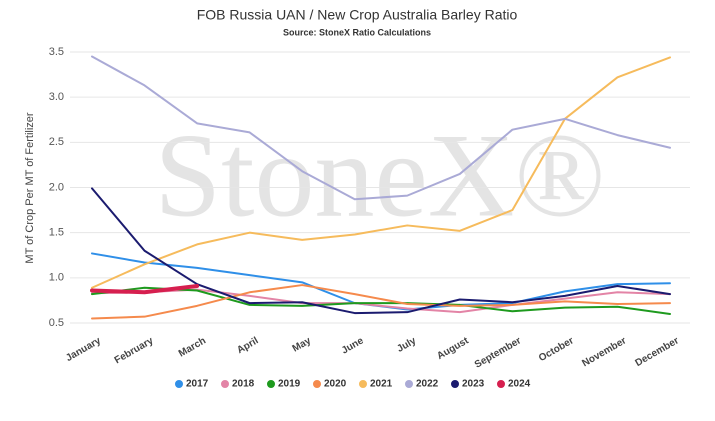 This screenshot has height=421, width=715. What do you see at coordinates (56, 97) in the screenshot?
I see `y-tick-label: 3.0` at bounding box center [56, 97].